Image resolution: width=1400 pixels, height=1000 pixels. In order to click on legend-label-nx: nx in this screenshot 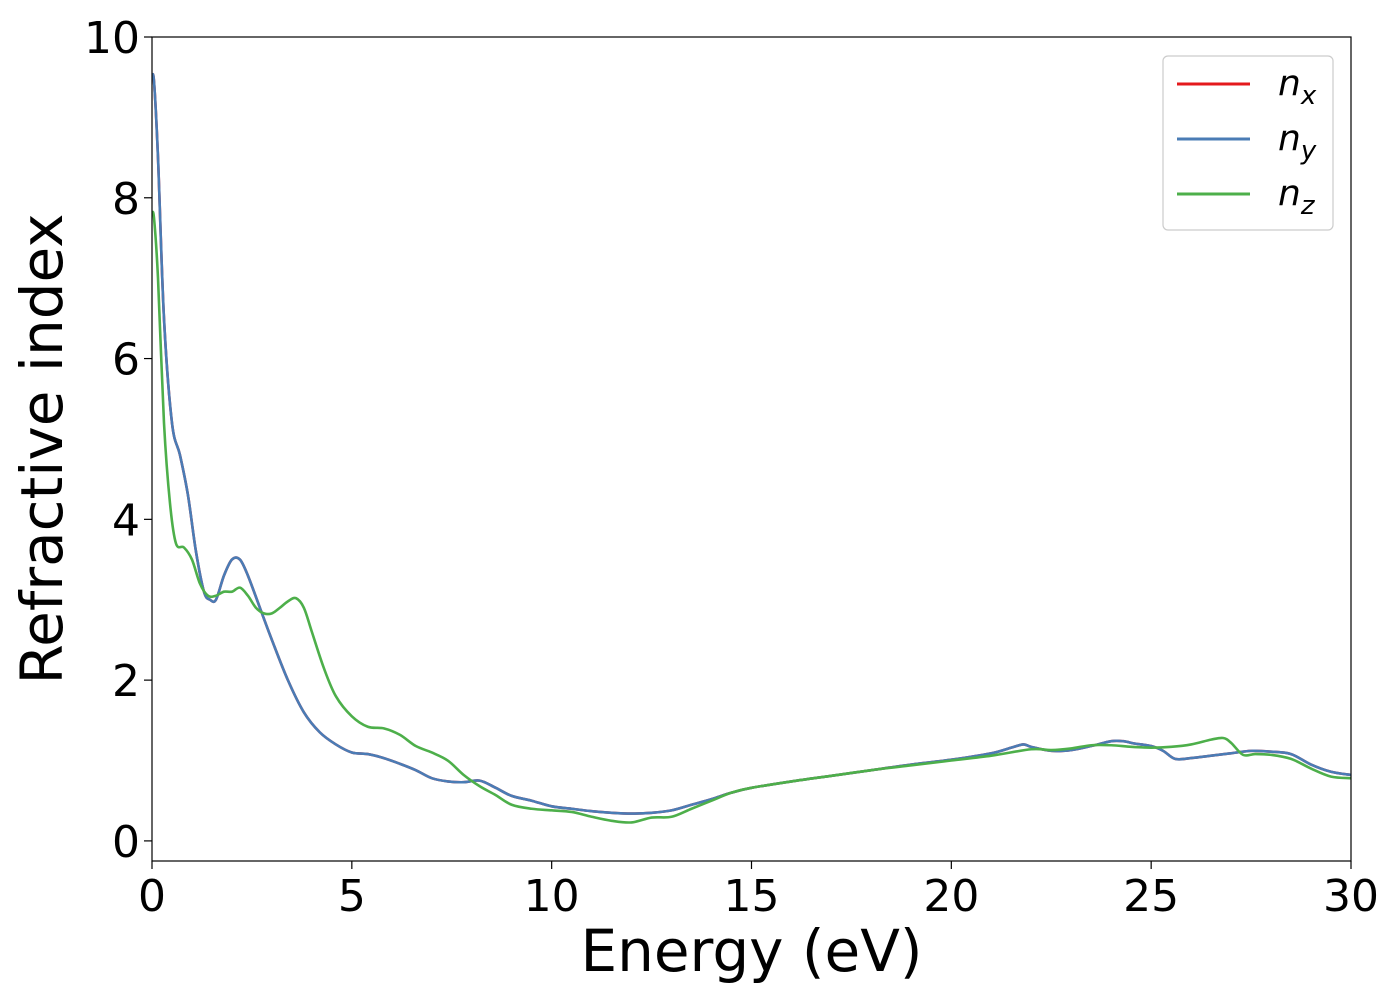, I will do `click(1297, 87)`.